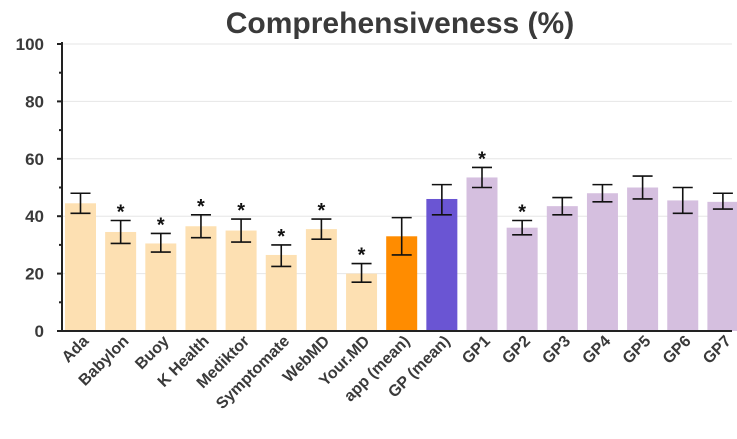 Image resolution: width=737 pixels, height=439 pixels. I want to click on significance-markers: * * * * * * * * *, so click(322, 207).